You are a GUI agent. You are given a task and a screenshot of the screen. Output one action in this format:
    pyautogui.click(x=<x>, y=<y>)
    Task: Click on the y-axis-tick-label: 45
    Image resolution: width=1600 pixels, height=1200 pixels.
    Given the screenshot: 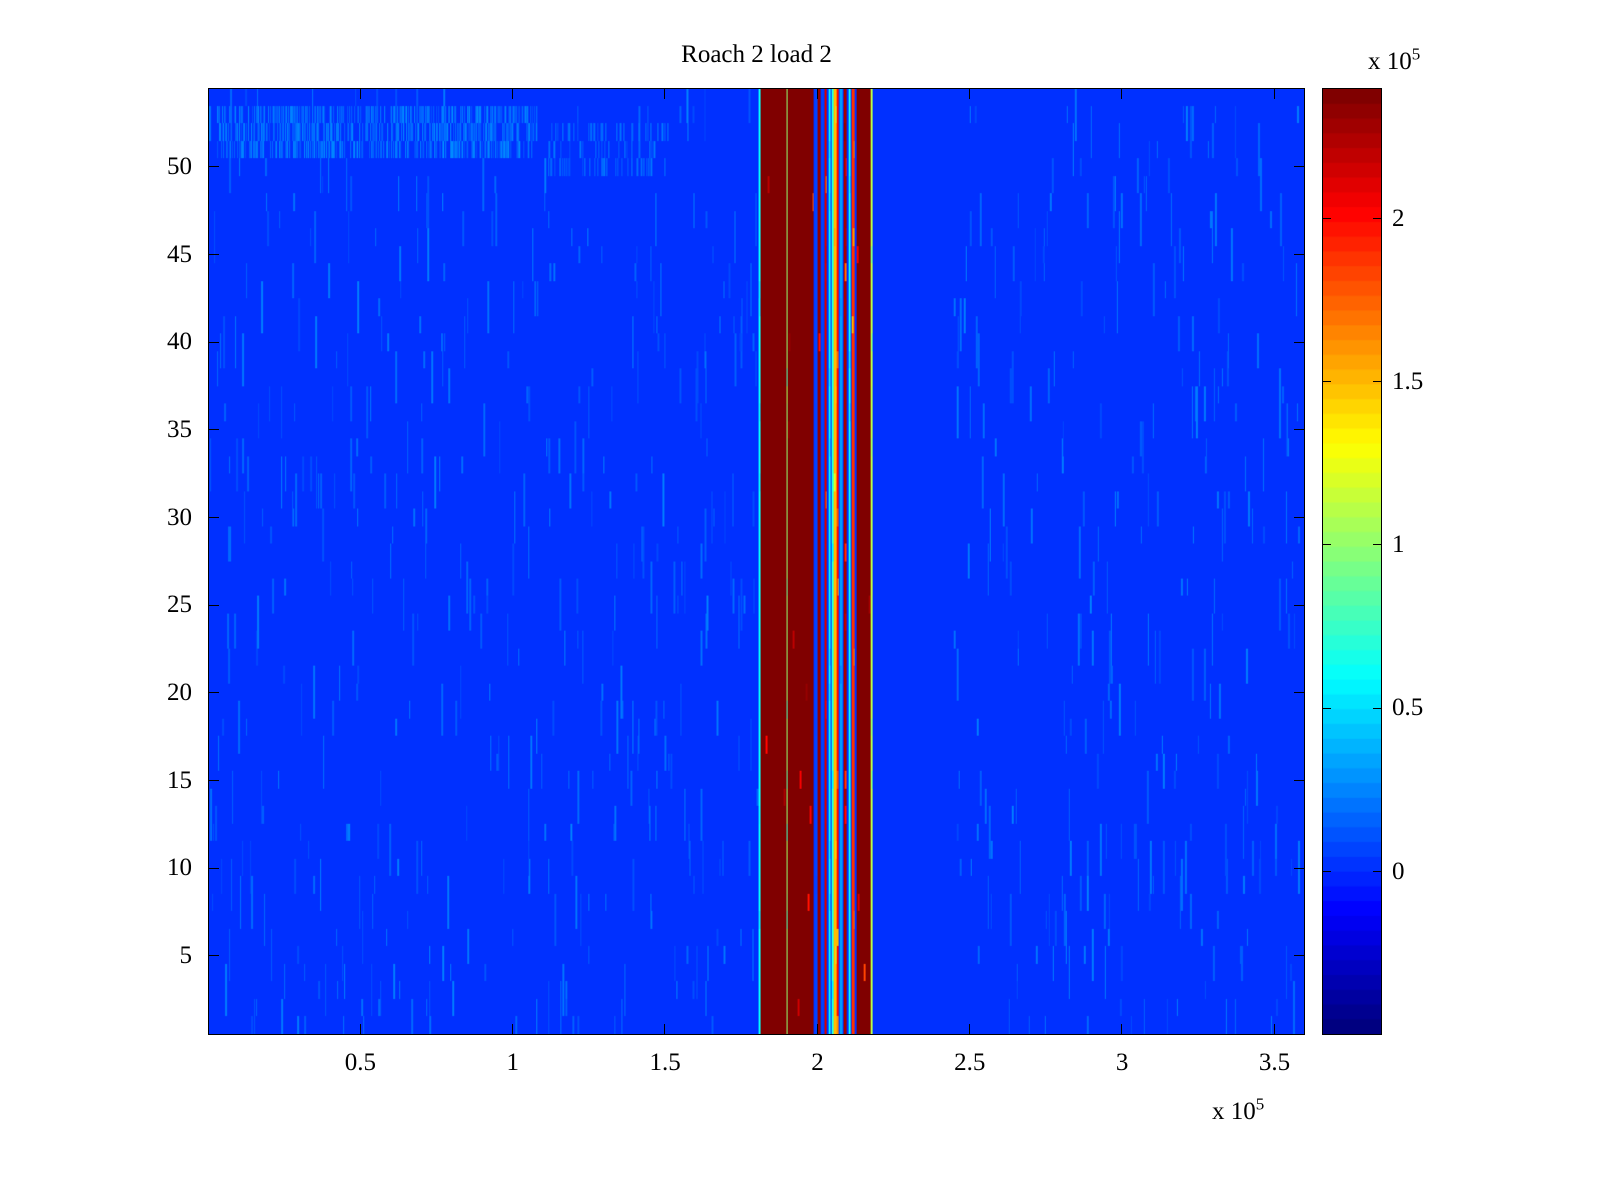 What is the action you would take?
    pyautogui.click(x=179, y=254)
    